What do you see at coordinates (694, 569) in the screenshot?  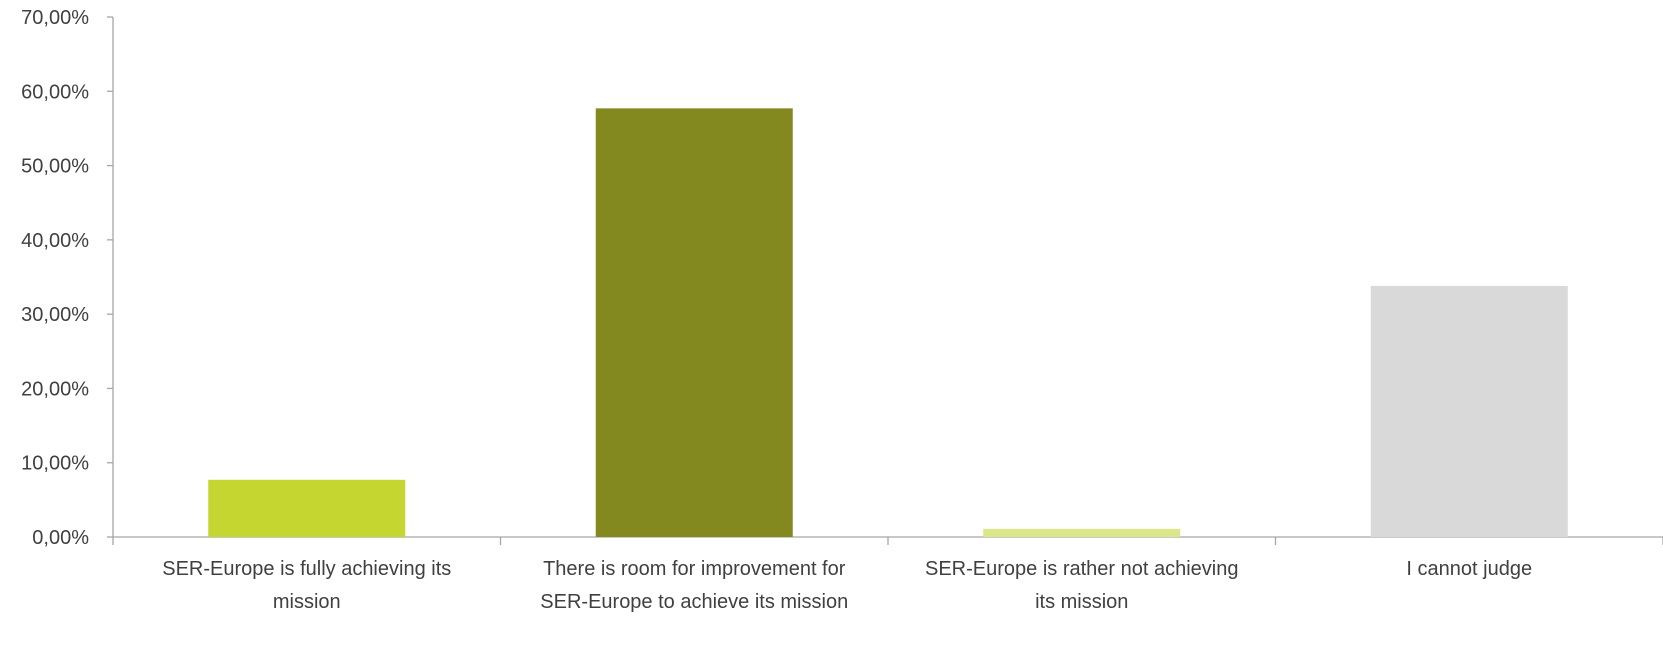 I see `x-category-label-line: There is room for improvement for` at bounding box center [694, 569].